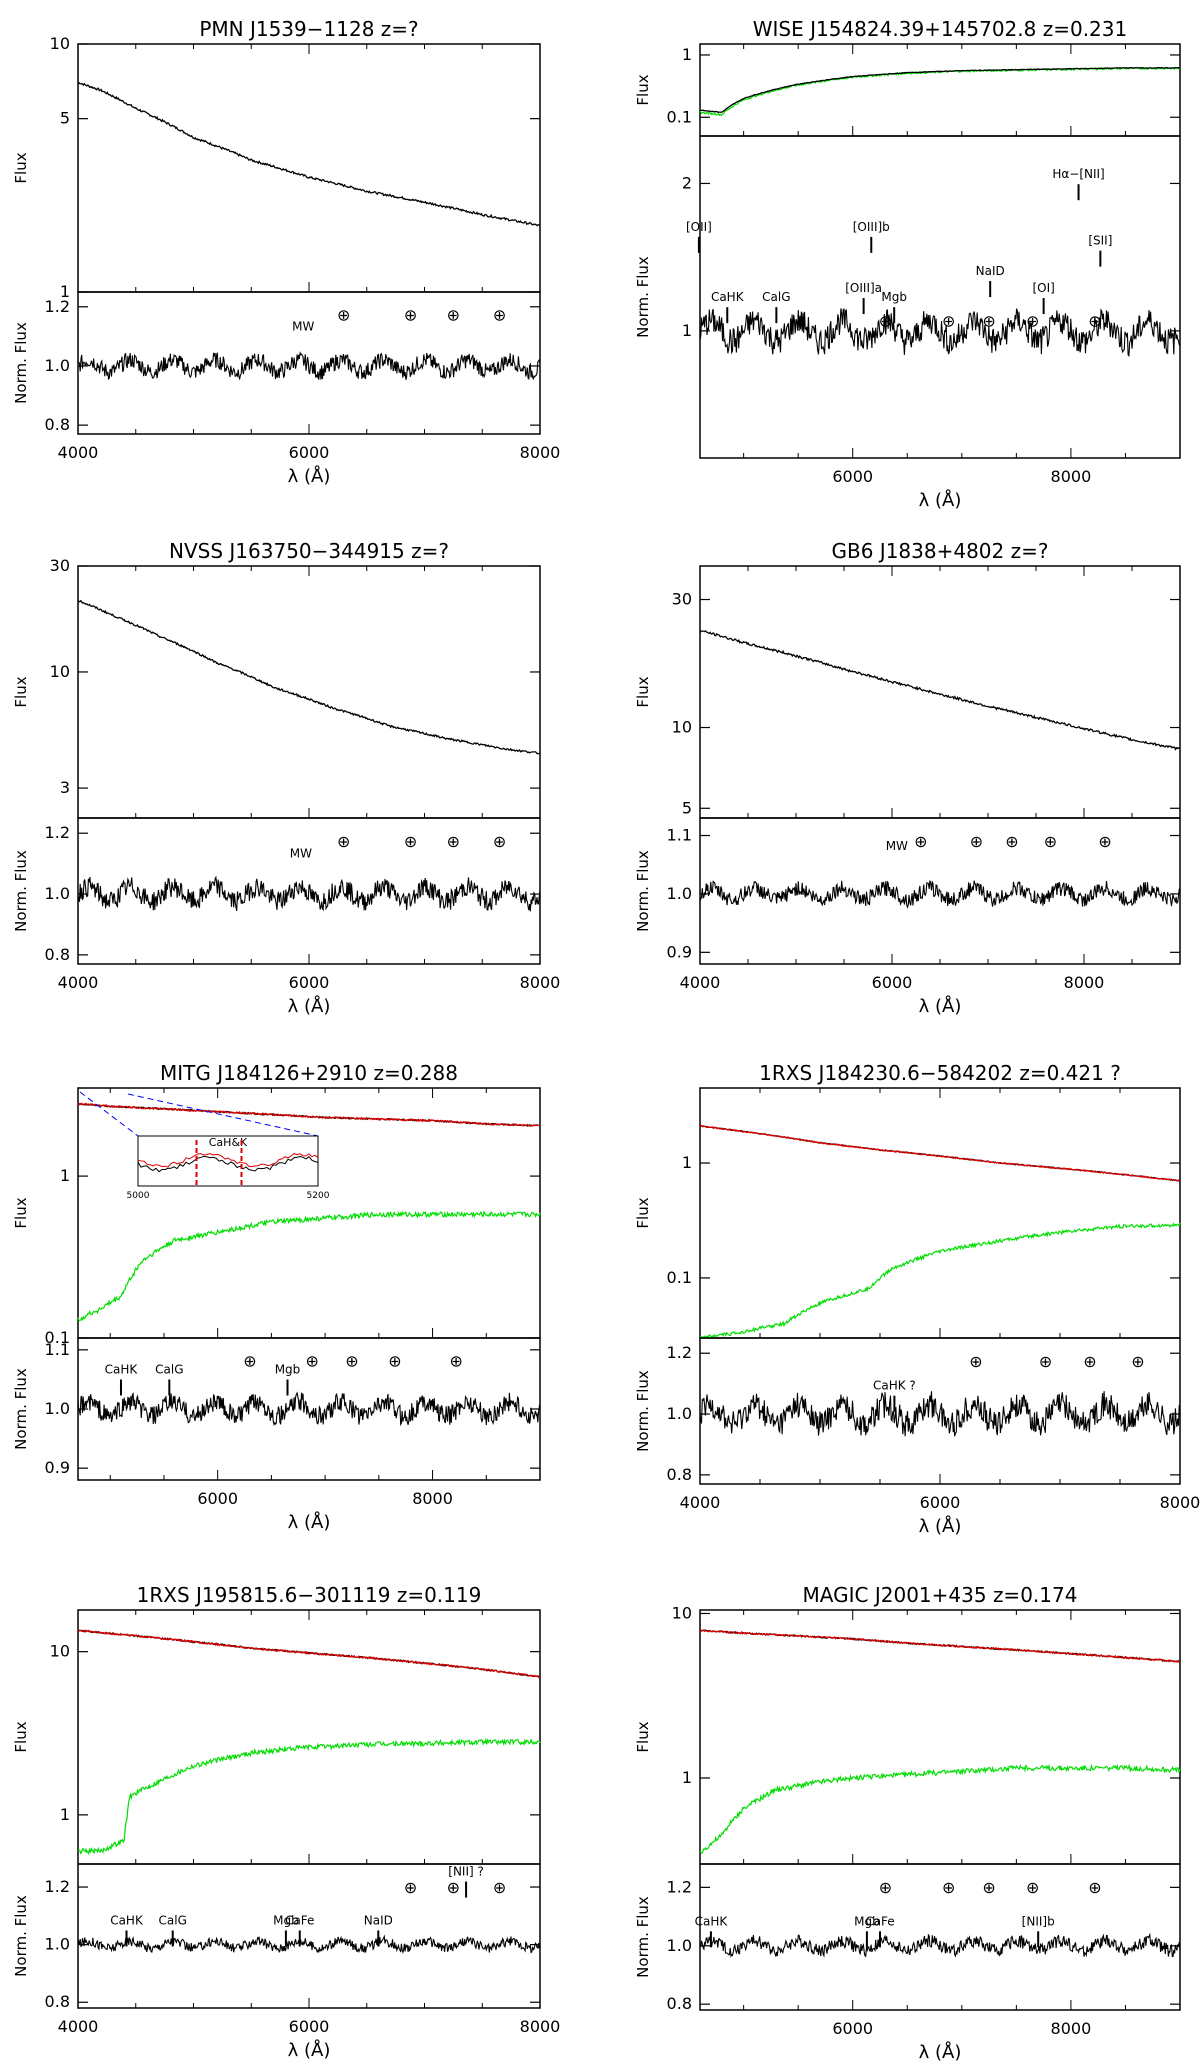 Image resolution: width=1200 pixels, height=2068 pixels. I want to click on inset-observed-line, so click(228, 1164).